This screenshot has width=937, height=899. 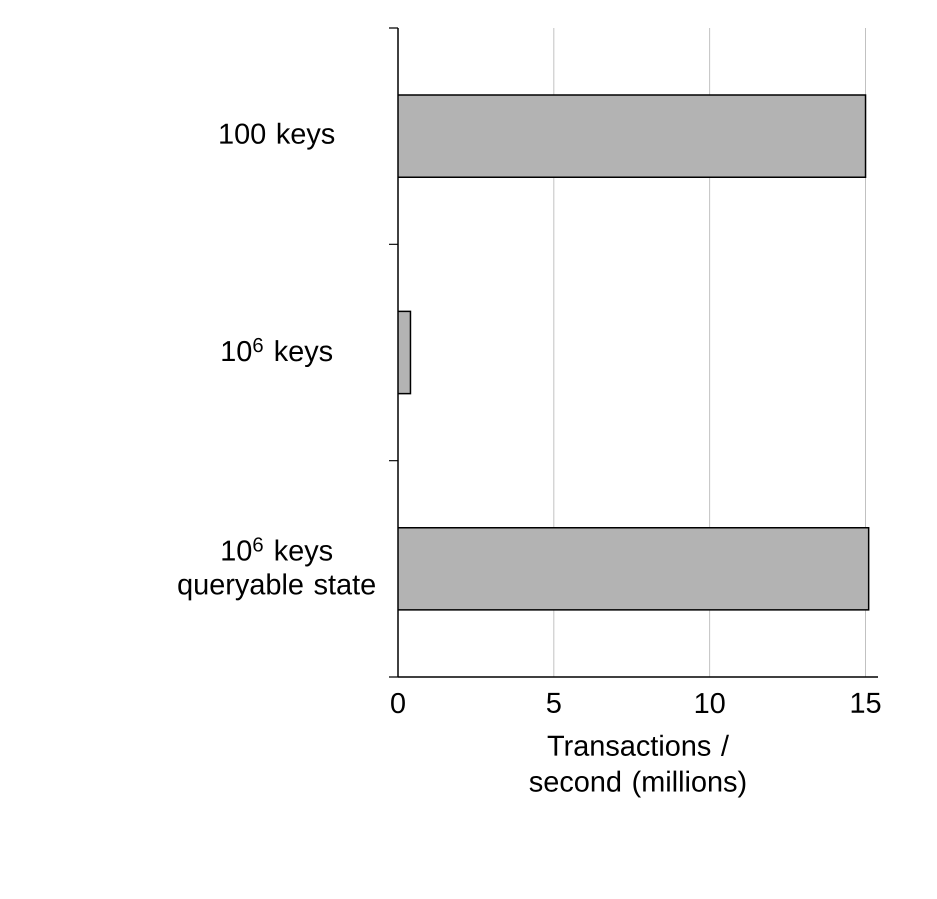 I want to click on y-tick-label: 10$^{6}$ keys queryable state, so click(x=276, y=568).